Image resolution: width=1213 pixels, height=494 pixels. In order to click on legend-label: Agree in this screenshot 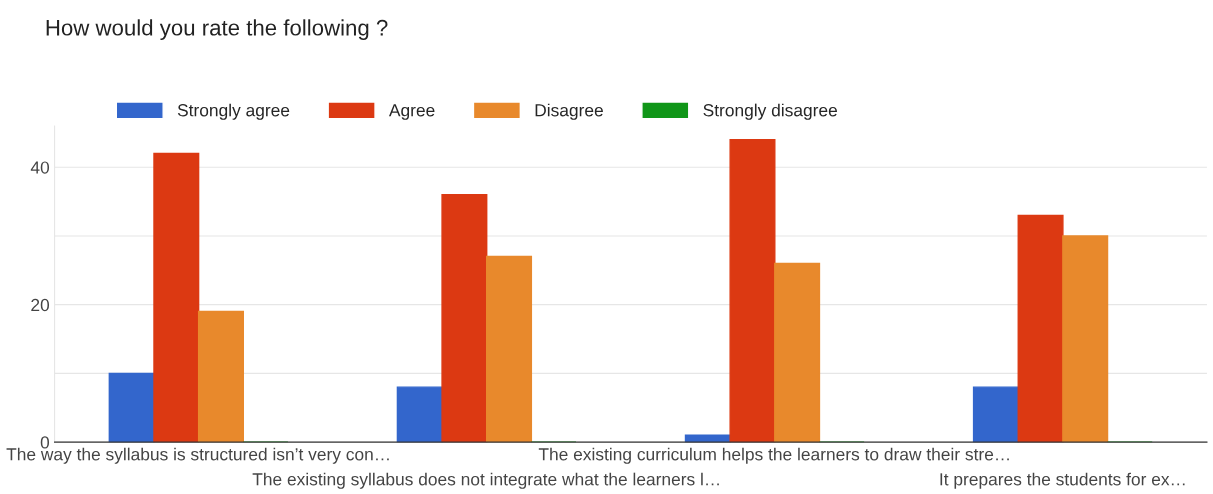, I will do `click(411, 112)`.